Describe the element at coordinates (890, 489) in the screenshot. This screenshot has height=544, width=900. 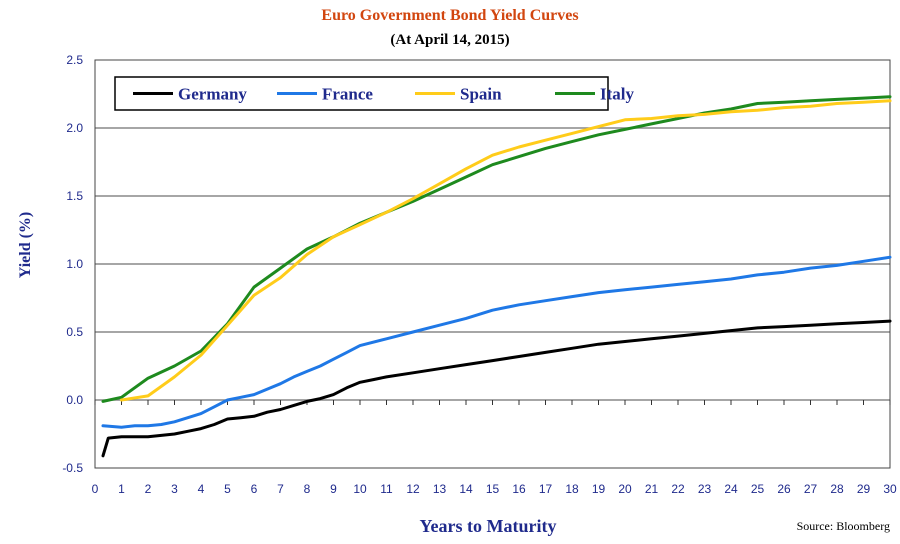
I see `x-tick-label: 30` at that location.